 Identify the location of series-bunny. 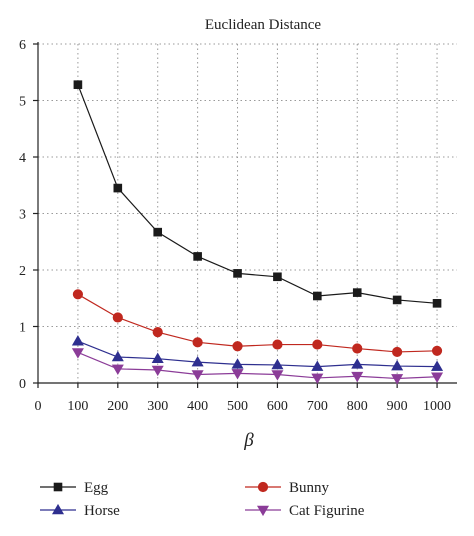
(257, 323).